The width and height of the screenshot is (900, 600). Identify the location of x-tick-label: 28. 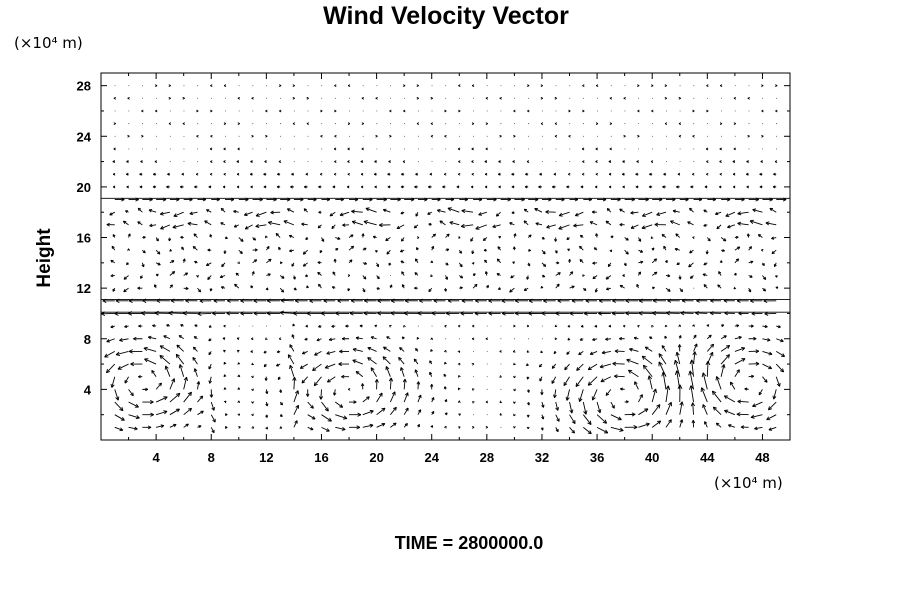
(487, 457).